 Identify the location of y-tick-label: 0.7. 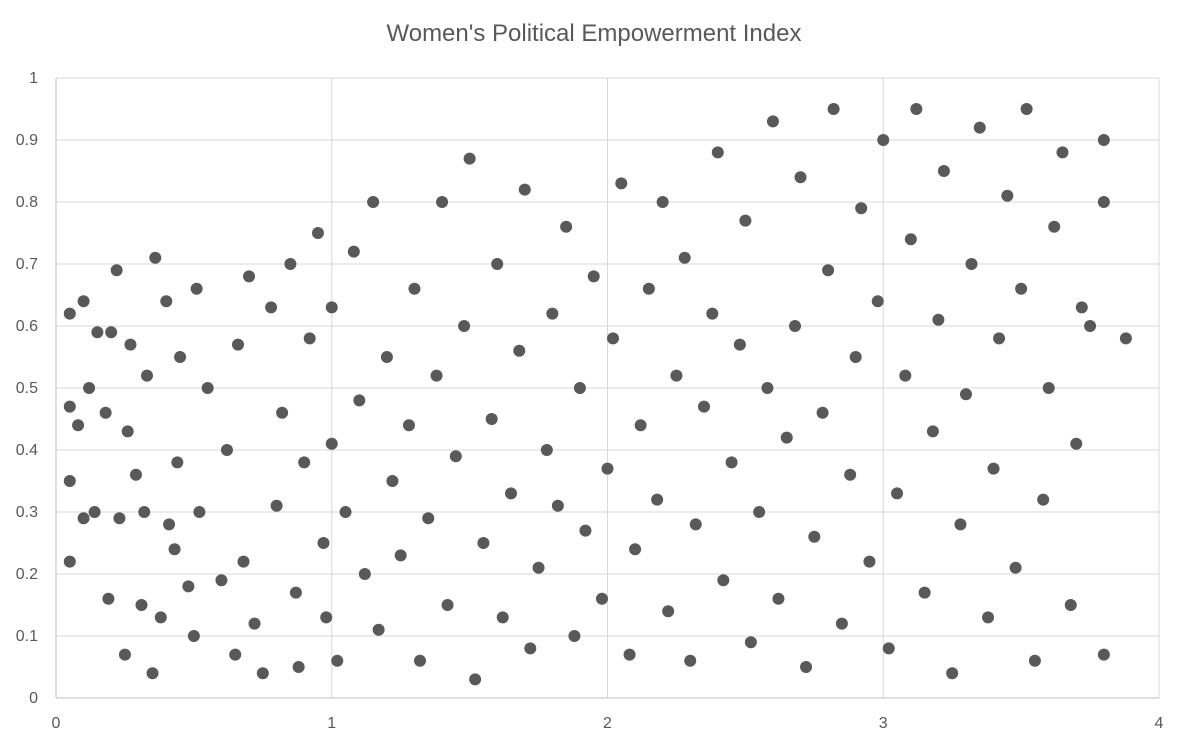
(27, 264).